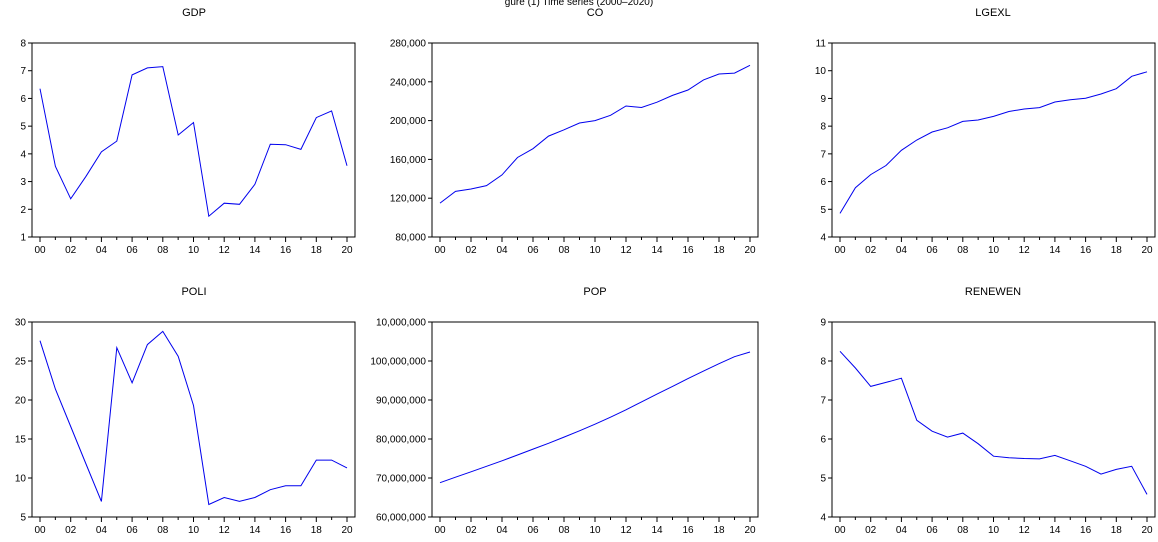 The image size is (1158, 542). What do you see at coordinates (194, 530) in the screenshot?
I see `chart-3-x-tick-label: 10` at bounding box center [194, 530].